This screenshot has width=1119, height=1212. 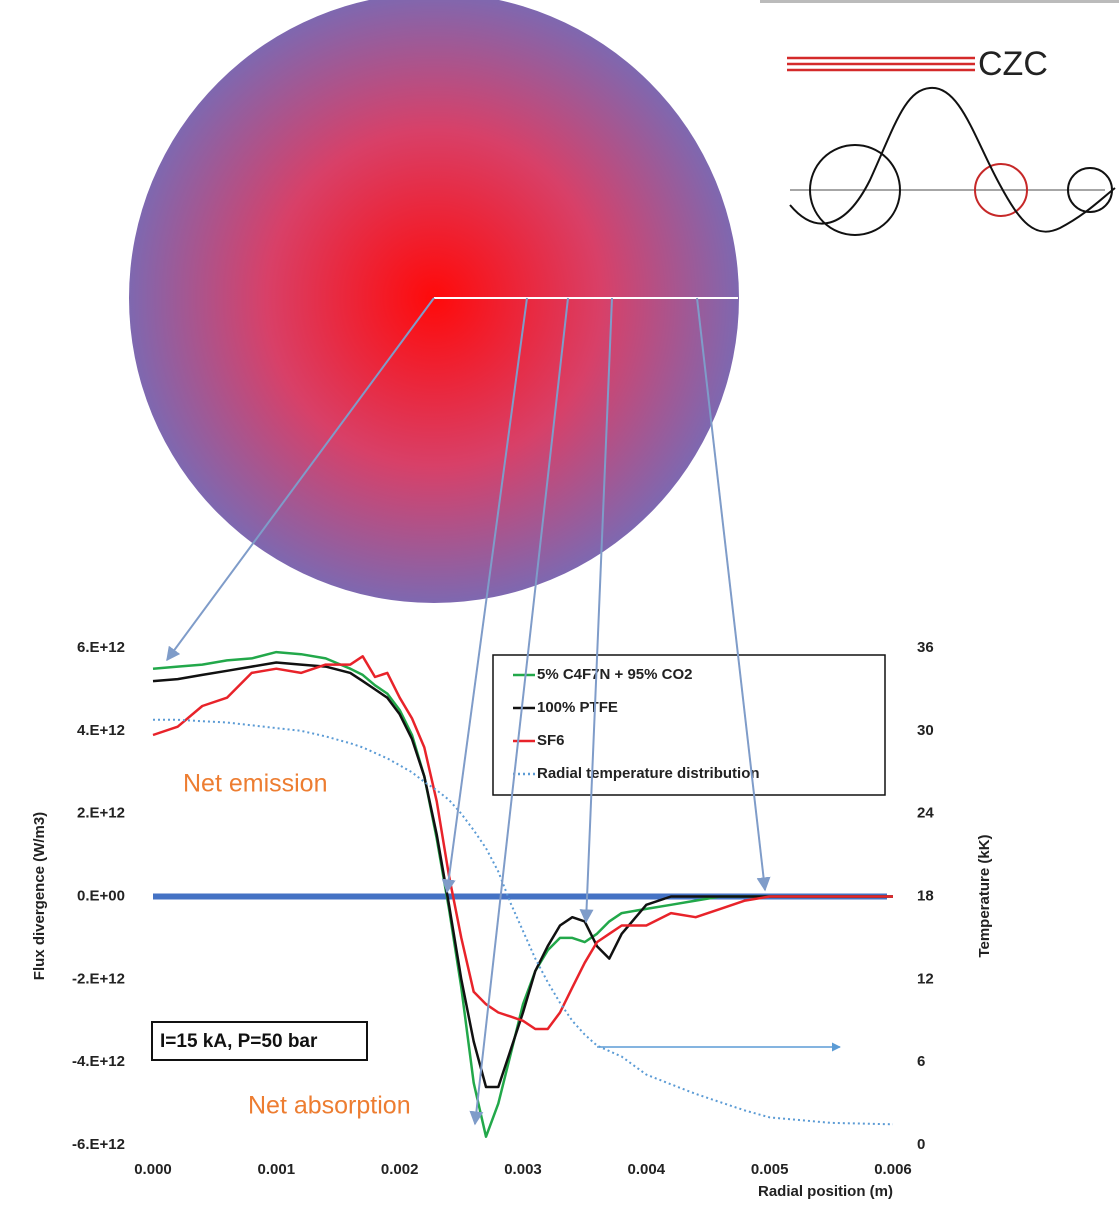 What do you see at coordinates (921, 1144) in the screenshot?
I see `y2-tick-label: 0` at bounding box center [921, 1144].